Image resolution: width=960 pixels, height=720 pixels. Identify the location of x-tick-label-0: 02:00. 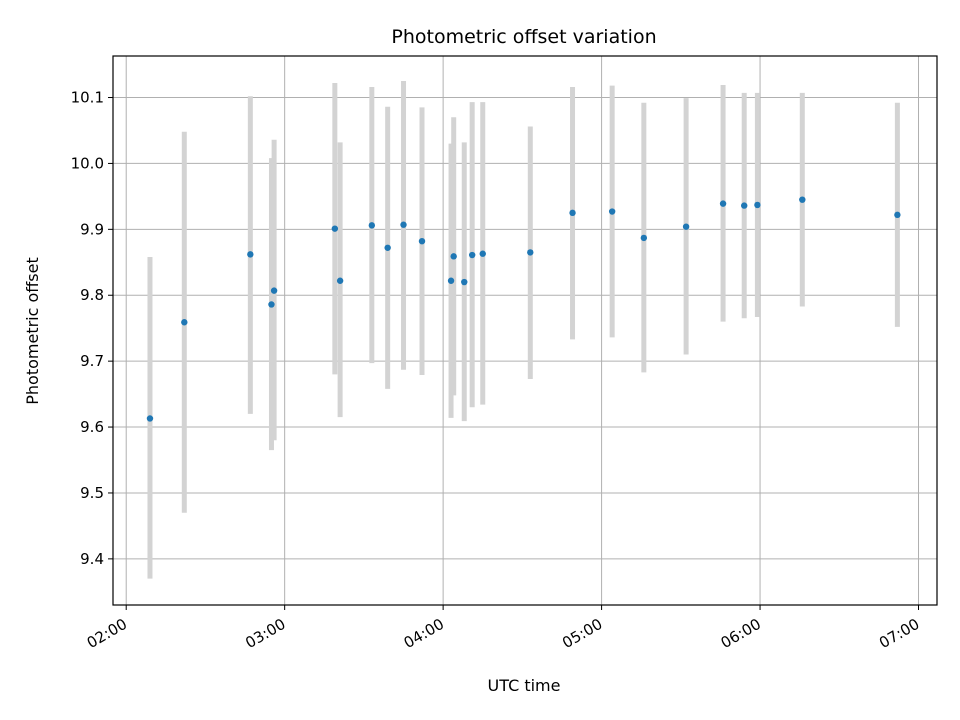
(107, 633).